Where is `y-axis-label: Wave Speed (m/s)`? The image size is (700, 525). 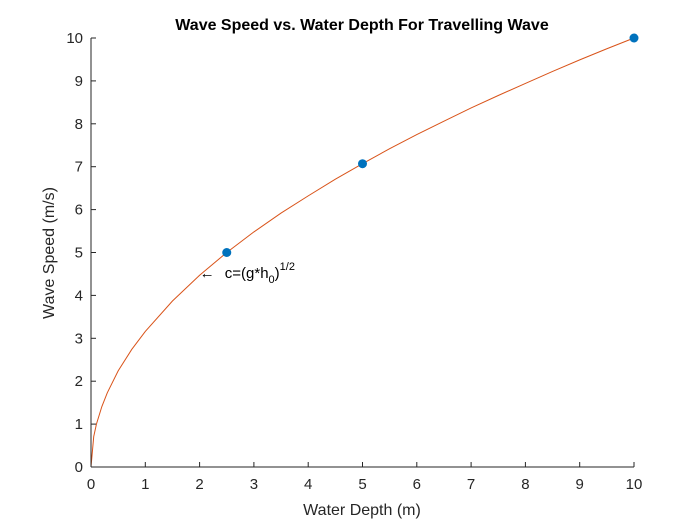 y-axis-label: Wave Speed (m/s) is located at coordinates (49, 253).